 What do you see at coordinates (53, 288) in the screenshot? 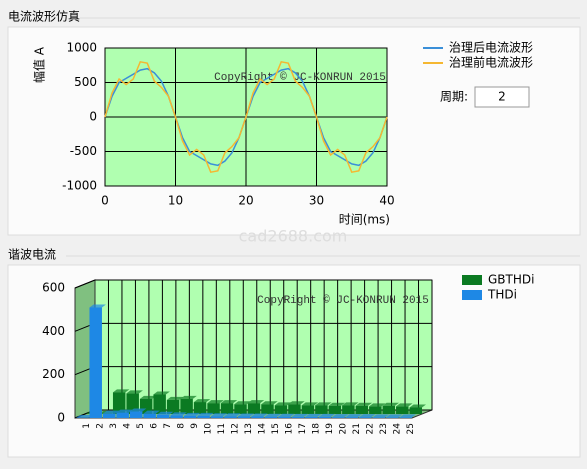
I see `y-tick-label: 600` at bounding box center [53, 288].